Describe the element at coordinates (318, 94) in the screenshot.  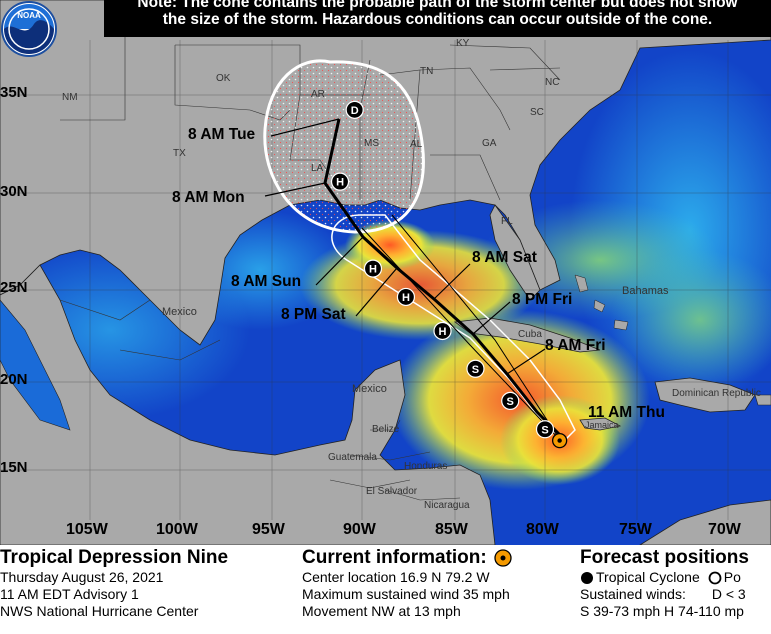
I see `state-label: AR` at that location.